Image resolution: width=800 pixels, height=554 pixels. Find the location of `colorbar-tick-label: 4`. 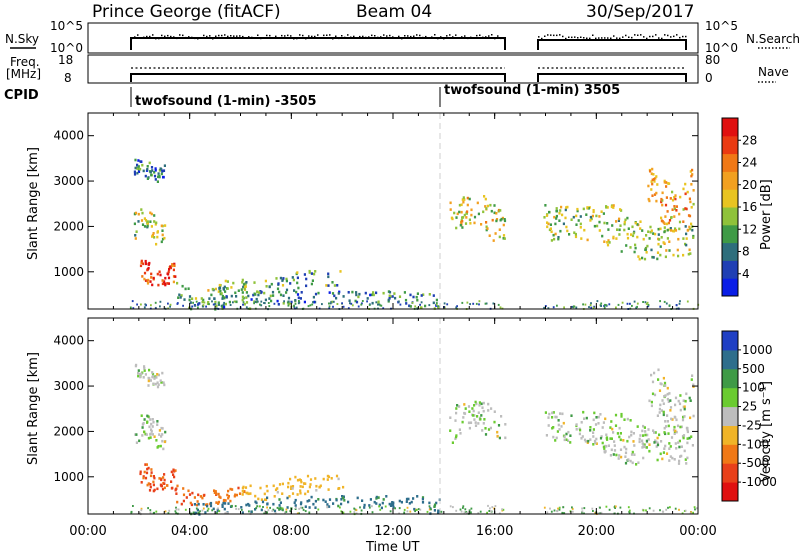

colorbar-tick-label: 4 is located at coordinates (746, 274).